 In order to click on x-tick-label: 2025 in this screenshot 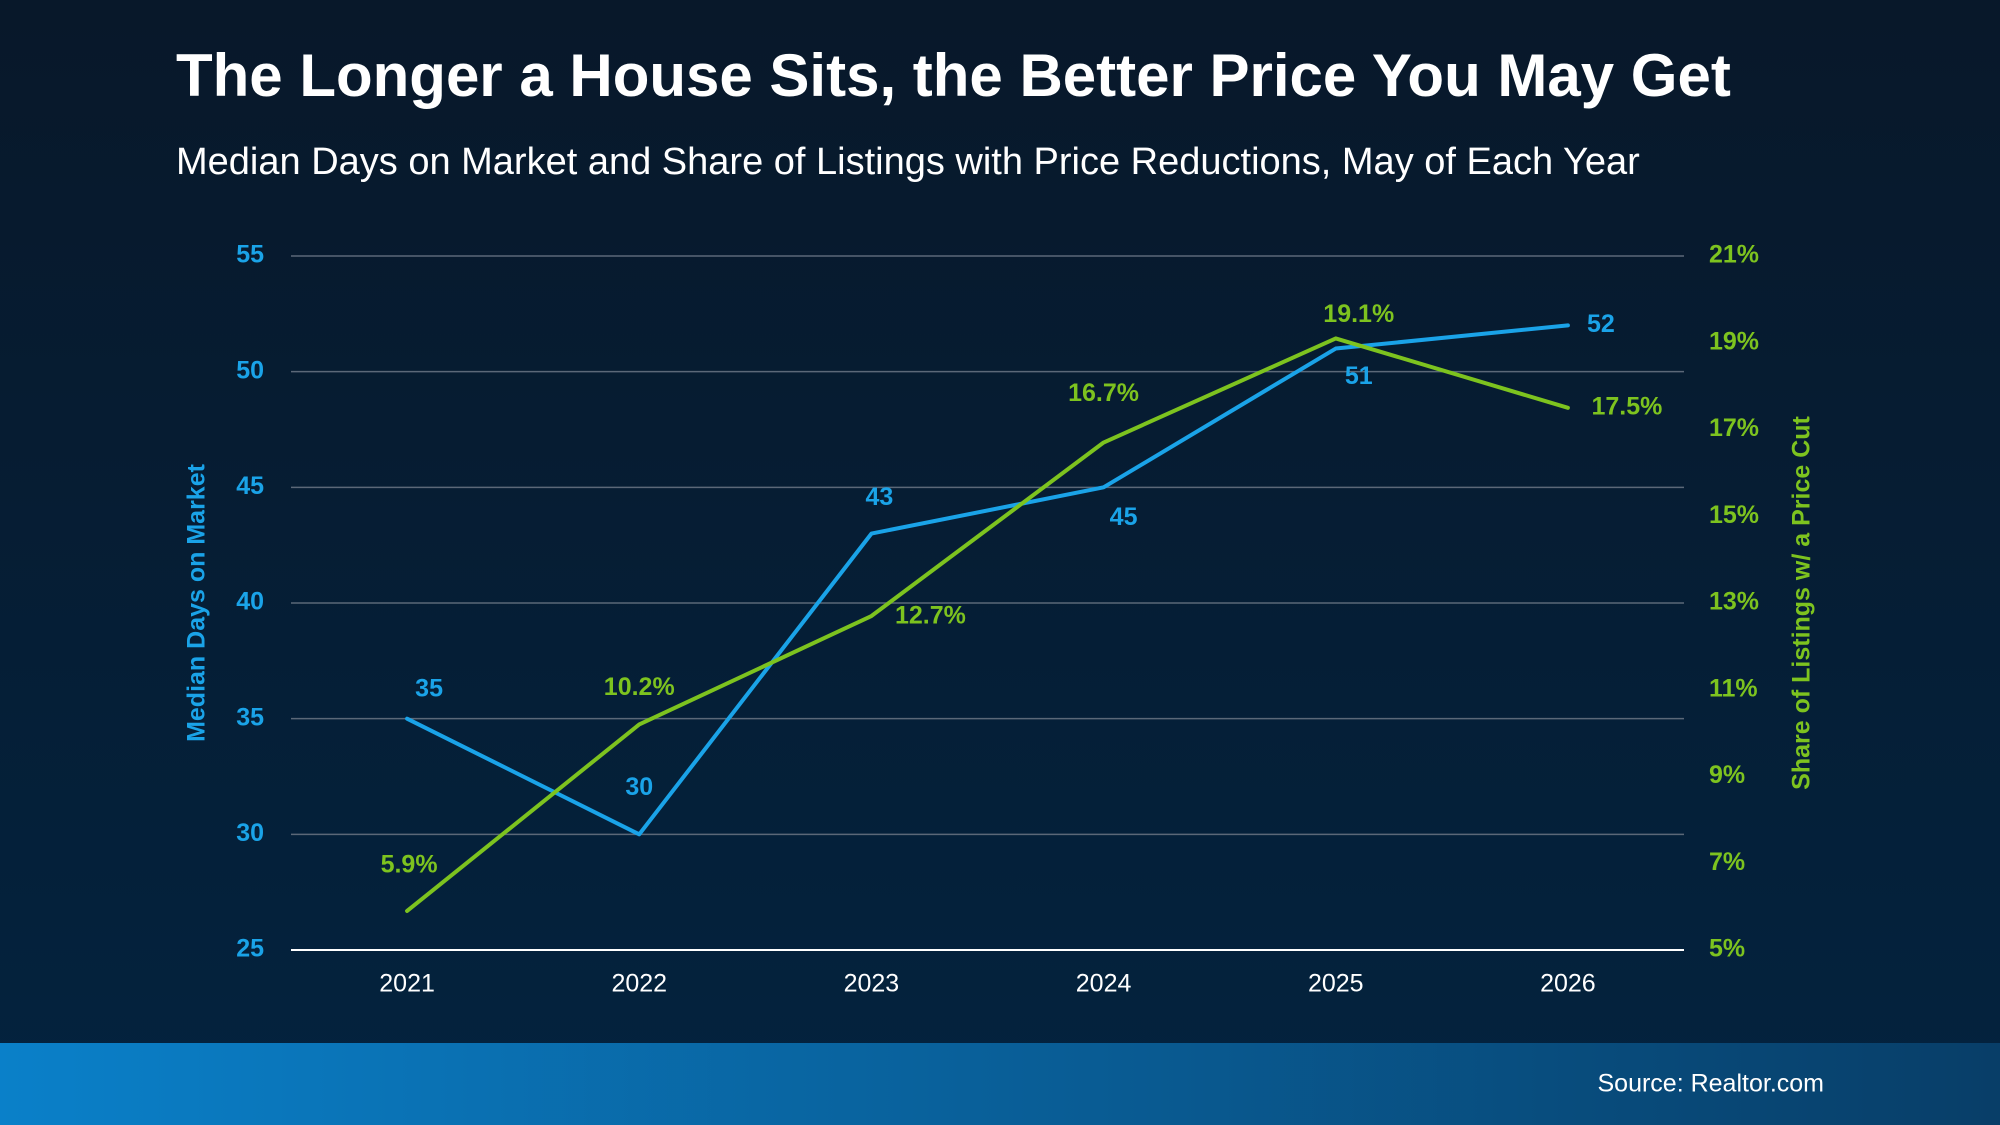, I will do `click(1336, 984)`.